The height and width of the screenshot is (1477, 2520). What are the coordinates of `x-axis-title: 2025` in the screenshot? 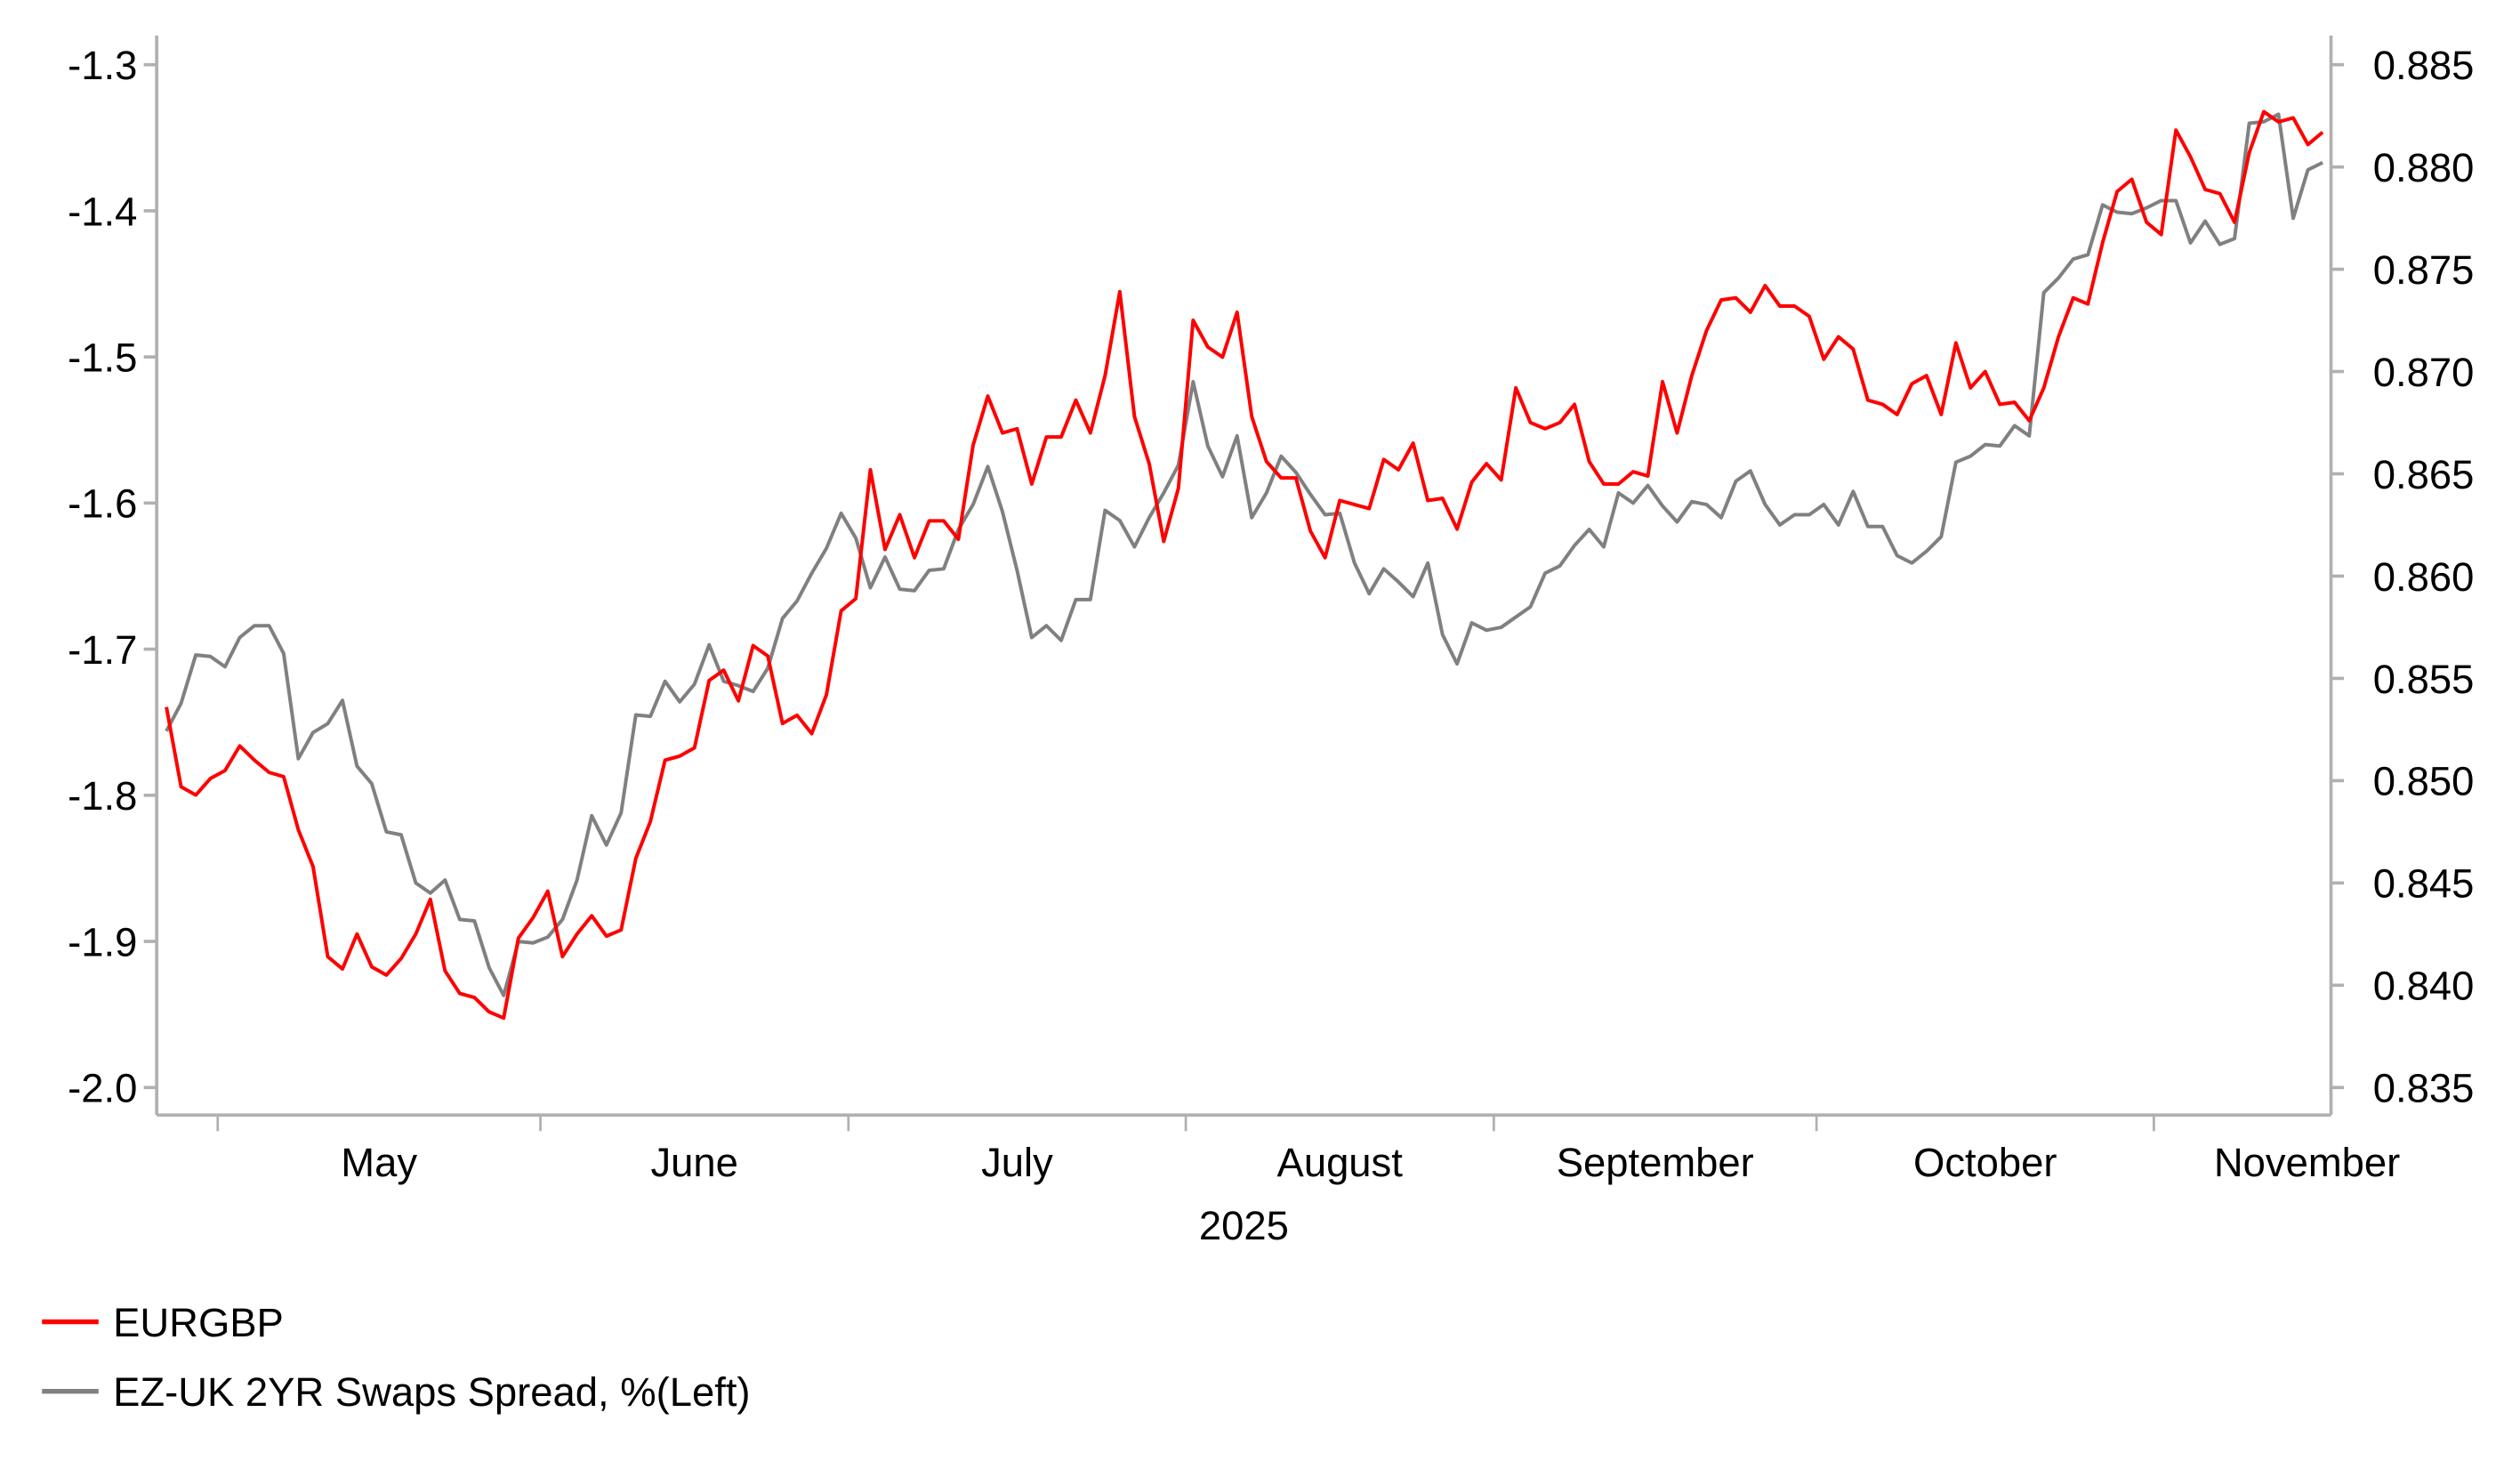 It's located at (1244, 1225).